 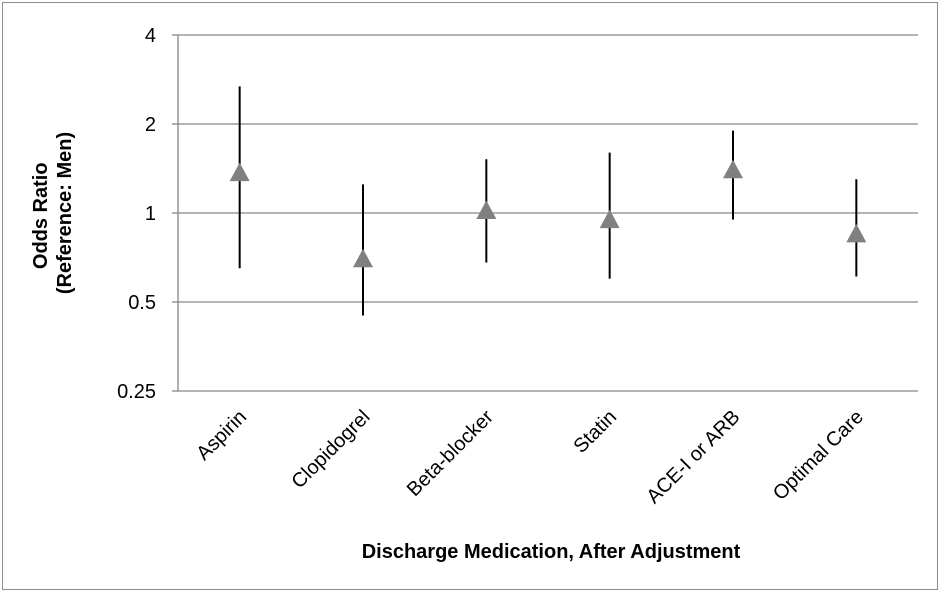 What do you see at coordinates (65, 213) in the screenshot?
I see `y-axis-title-line2: (Reference: Men)` at bounding box center [65, 213].